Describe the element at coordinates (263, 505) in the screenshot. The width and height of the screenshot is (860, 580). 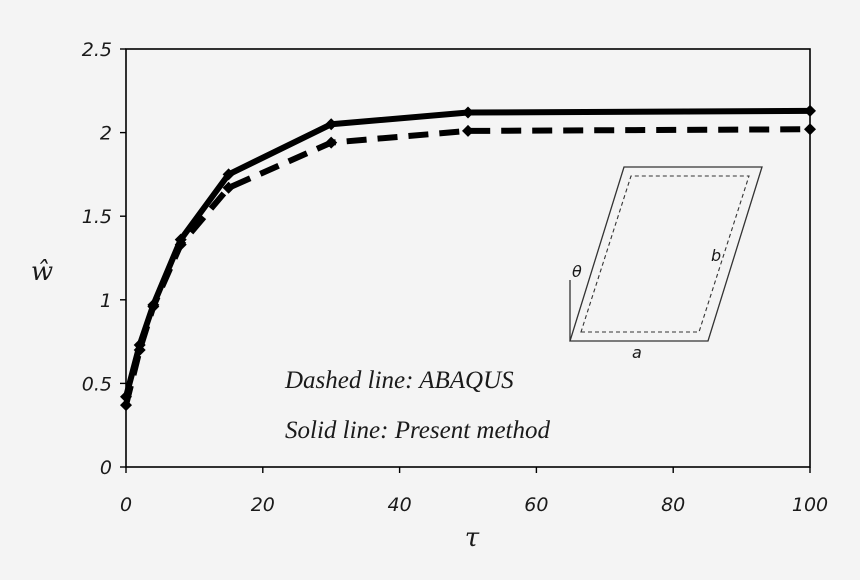
I see `x-tick-label: 20` at that location.